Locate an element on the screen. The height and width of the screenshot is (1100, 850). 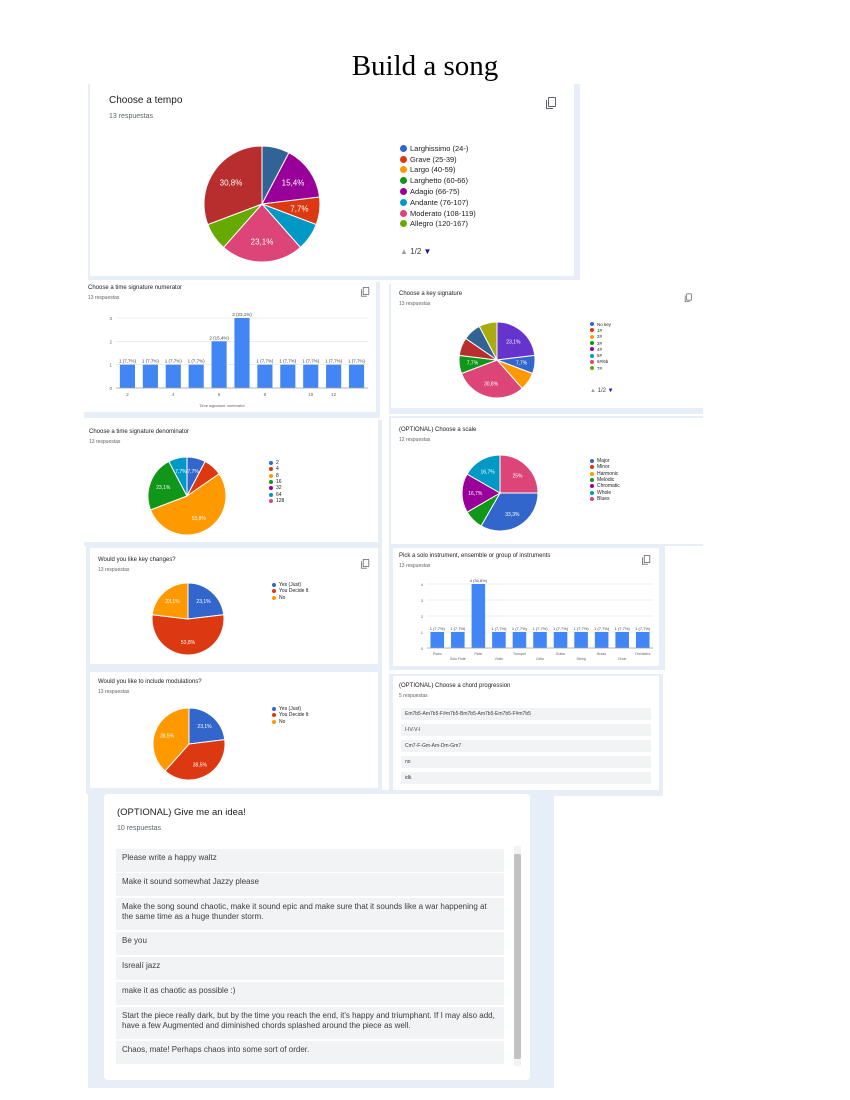
key-count: 13 respuestas is located at coordinates (415, 304).